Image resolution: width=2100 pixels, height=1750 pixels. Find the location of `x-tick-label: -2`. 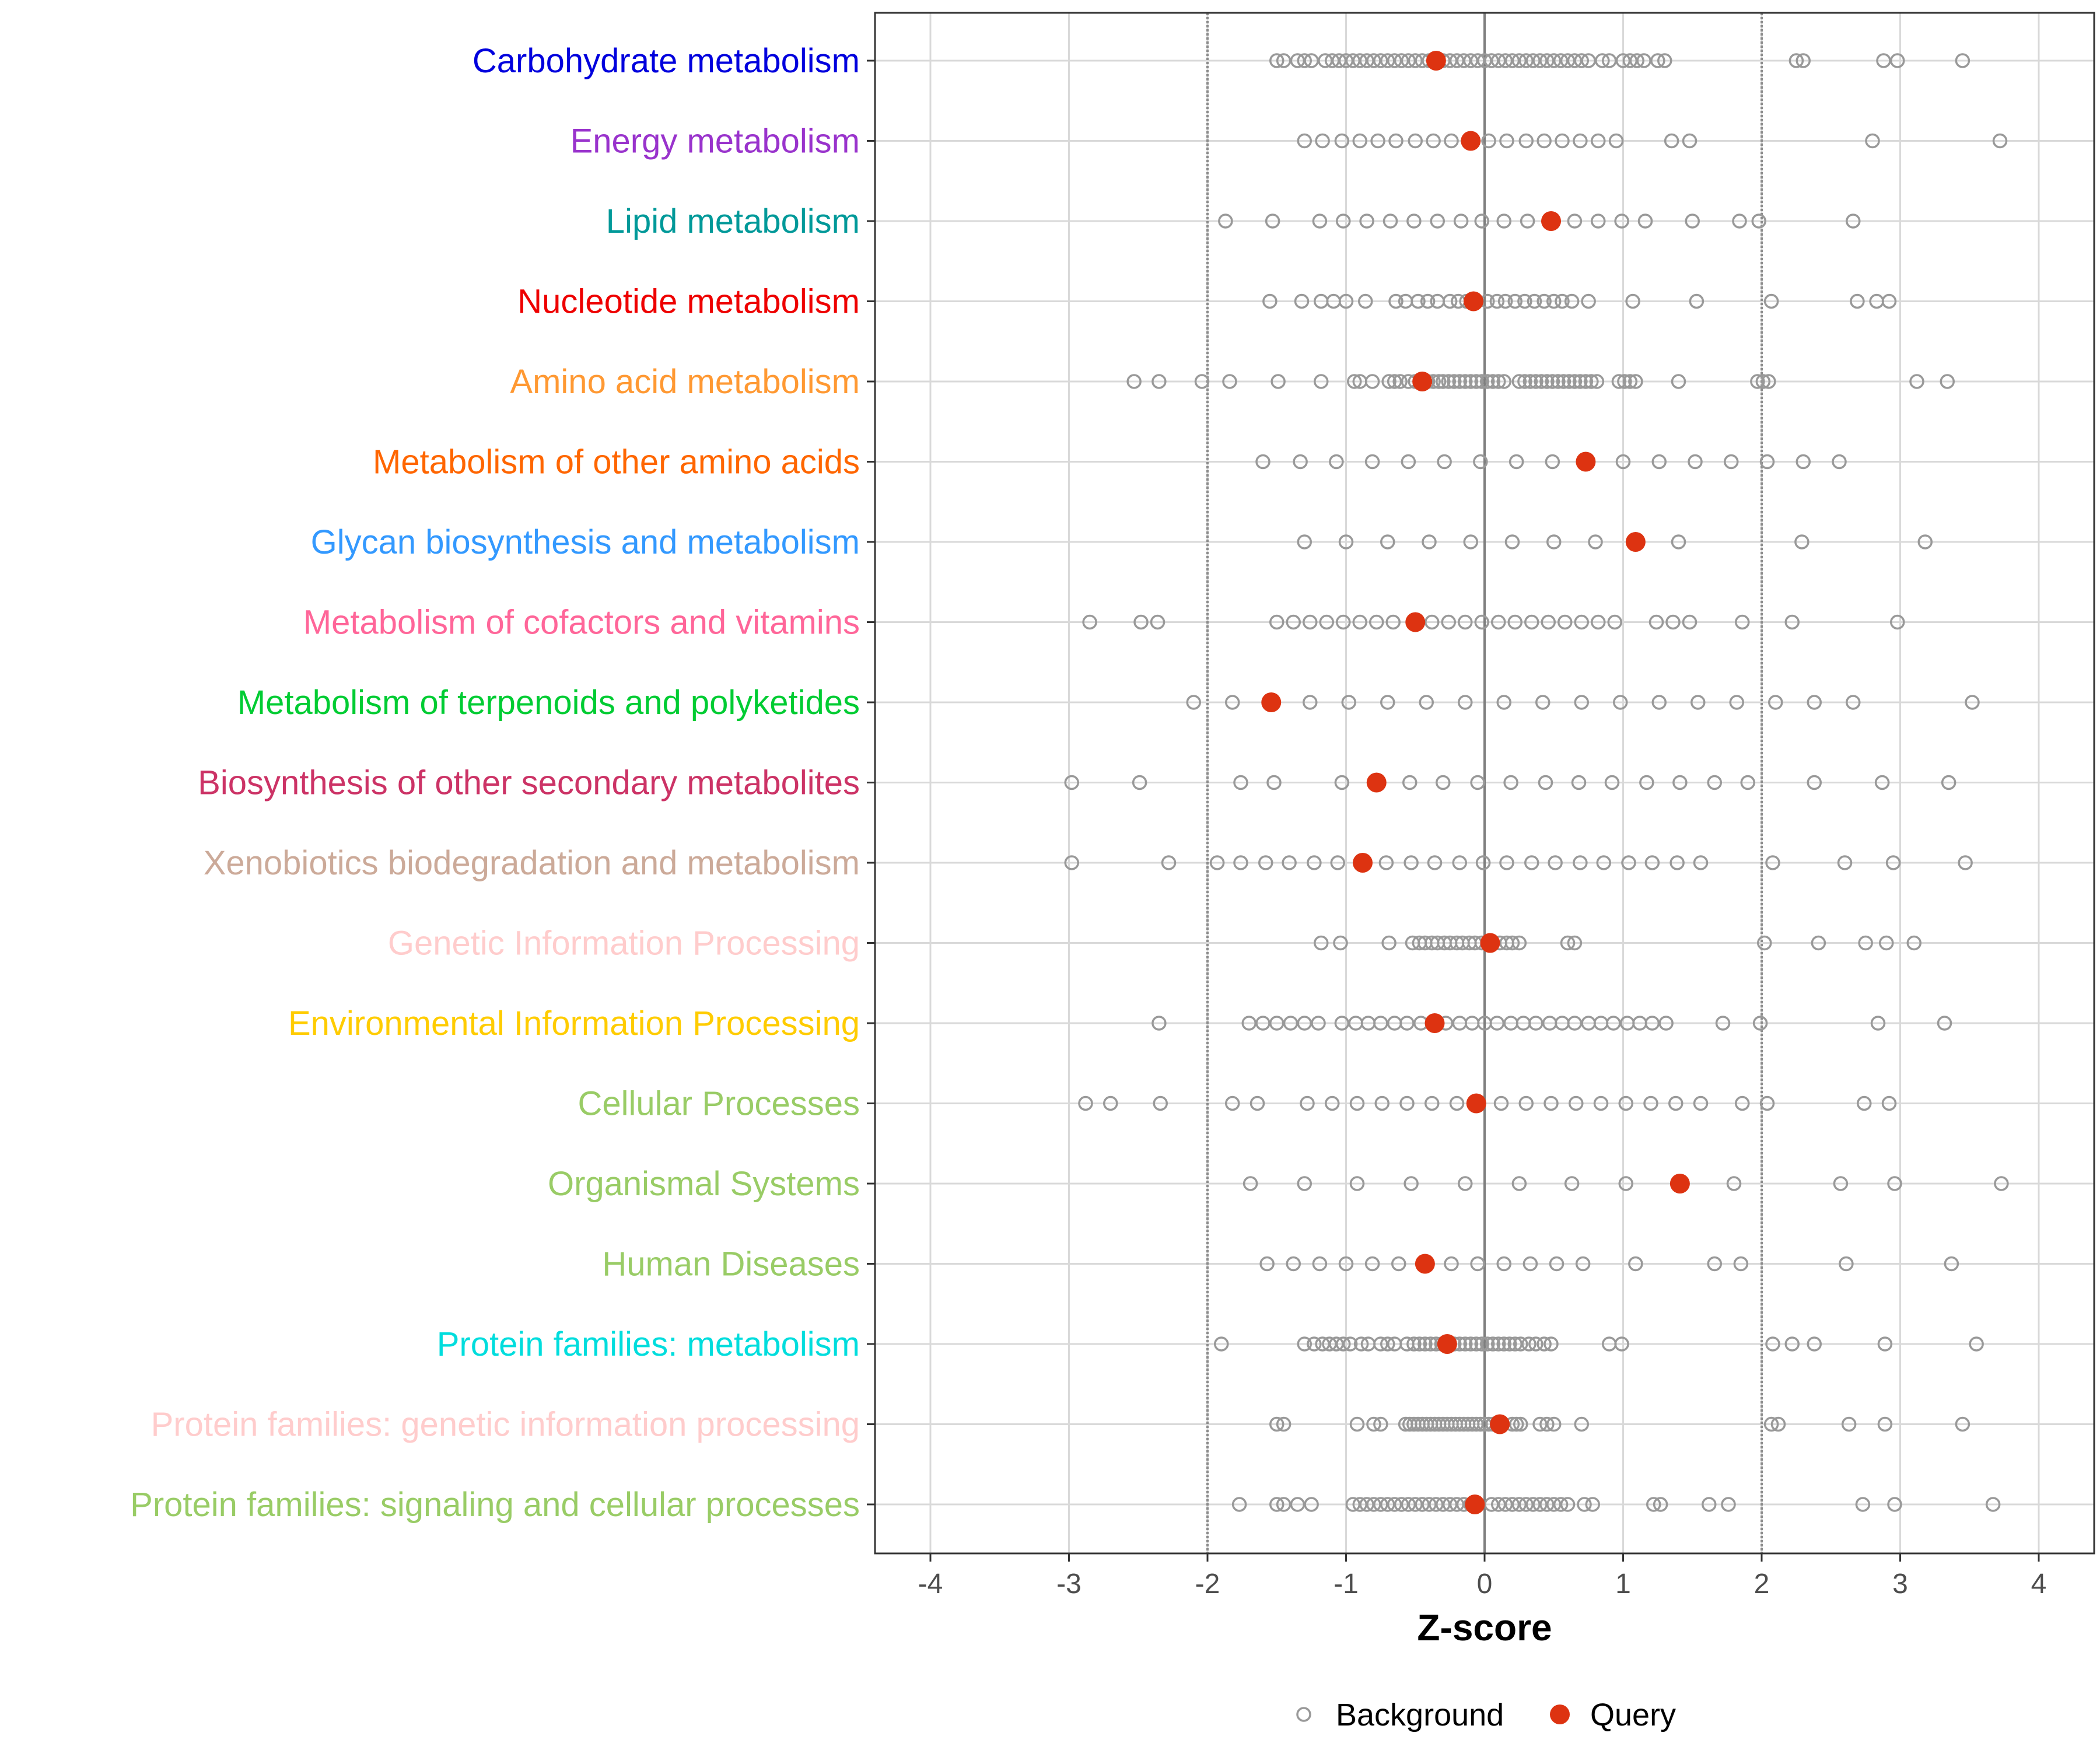

x-tick-label: -2 is located at coordinates (1207, 1584).